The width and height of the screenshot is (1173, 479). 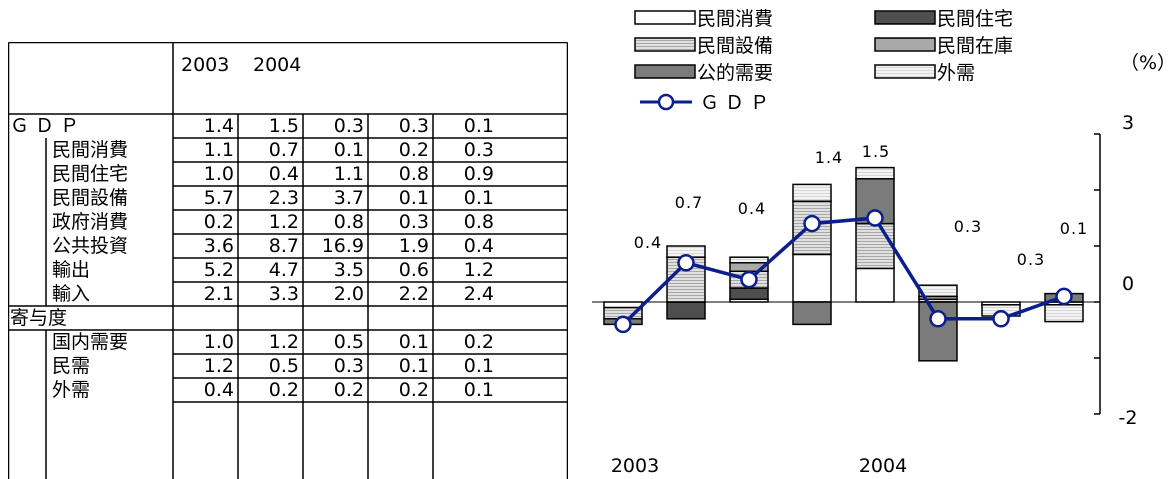 What do you see at coordinates (48, 126) in the screenshot?
I see `row-label: ＧＤＰ` at bounding box center [48, 126].